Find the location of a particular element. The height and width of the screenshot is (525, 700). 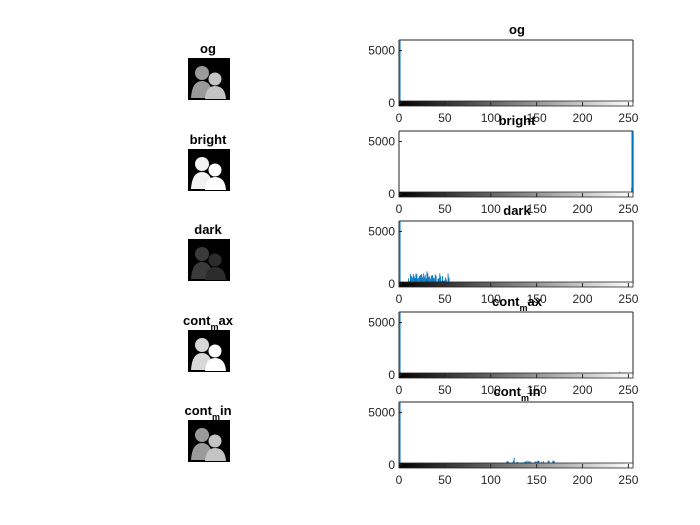

histogram-axes: 0 5000 0 50 100 150 200 250 contmax is located at coordinates (503, 345).